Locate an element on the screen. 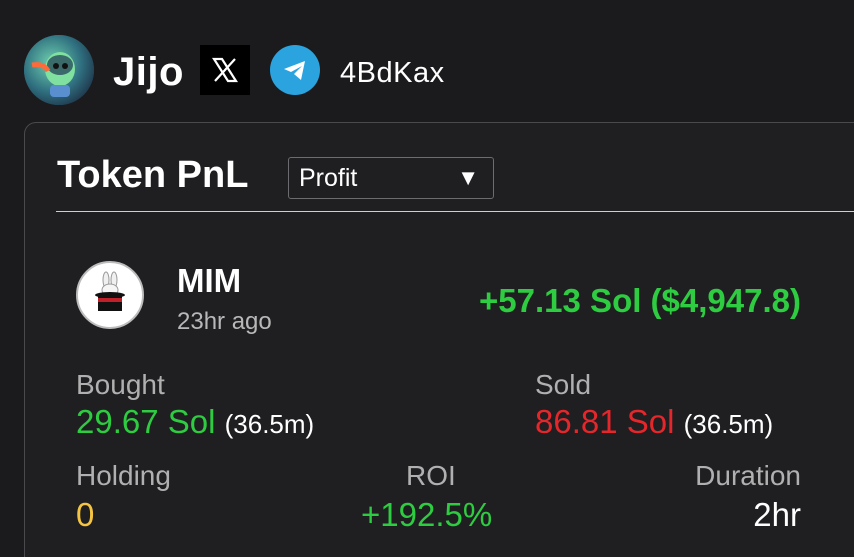 The image size is (854, 557). roi-value: +192.5% is located at coordinates (427, 514).